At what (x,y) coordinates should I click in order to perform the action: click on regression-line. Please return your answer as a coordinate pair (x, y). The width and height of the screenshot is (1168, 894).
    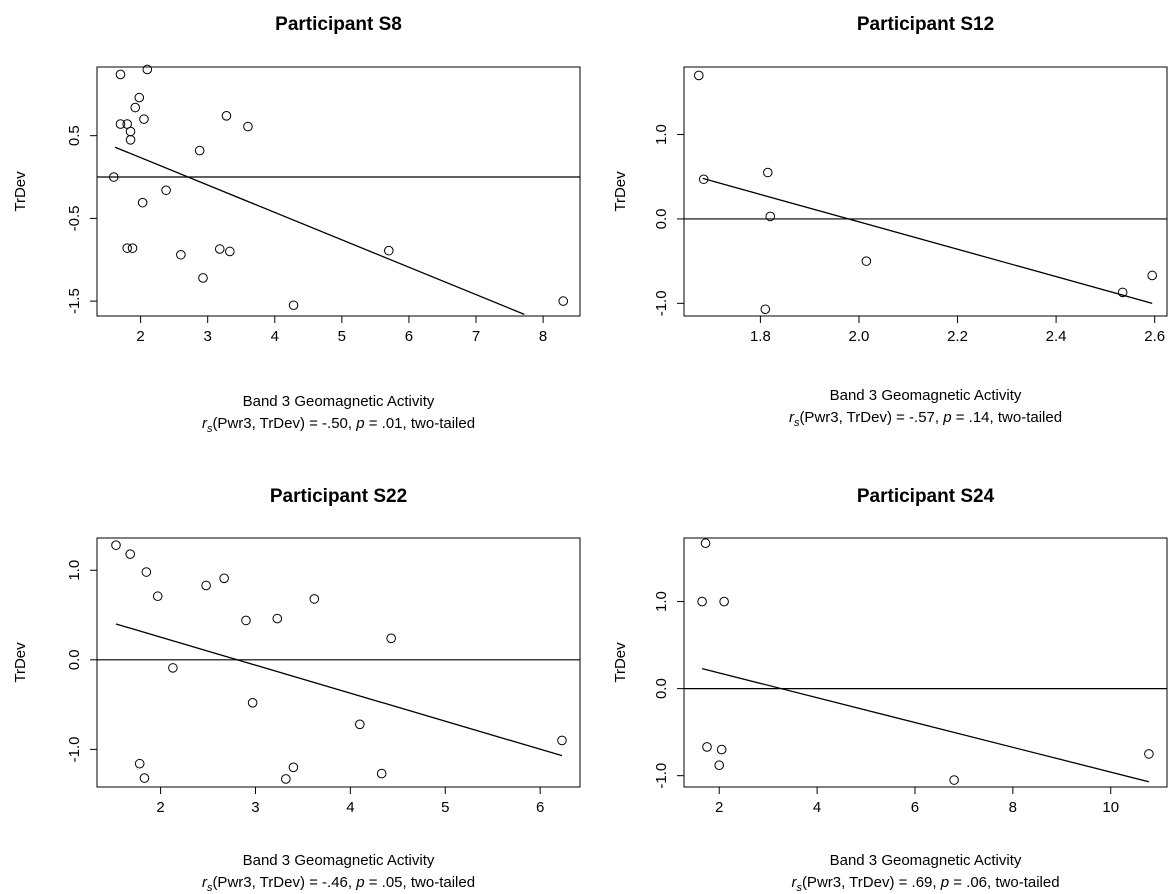
    Looking at the image, I should click on (925, 725).